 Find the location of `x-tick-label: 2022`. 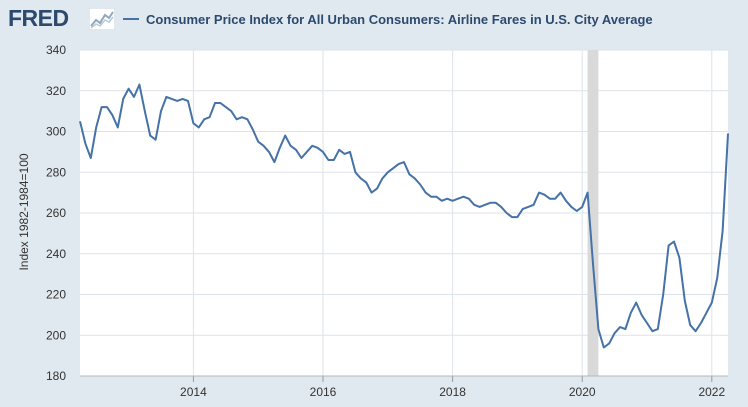

x-tick-label: 2022 is located at coordinates (711, 392).